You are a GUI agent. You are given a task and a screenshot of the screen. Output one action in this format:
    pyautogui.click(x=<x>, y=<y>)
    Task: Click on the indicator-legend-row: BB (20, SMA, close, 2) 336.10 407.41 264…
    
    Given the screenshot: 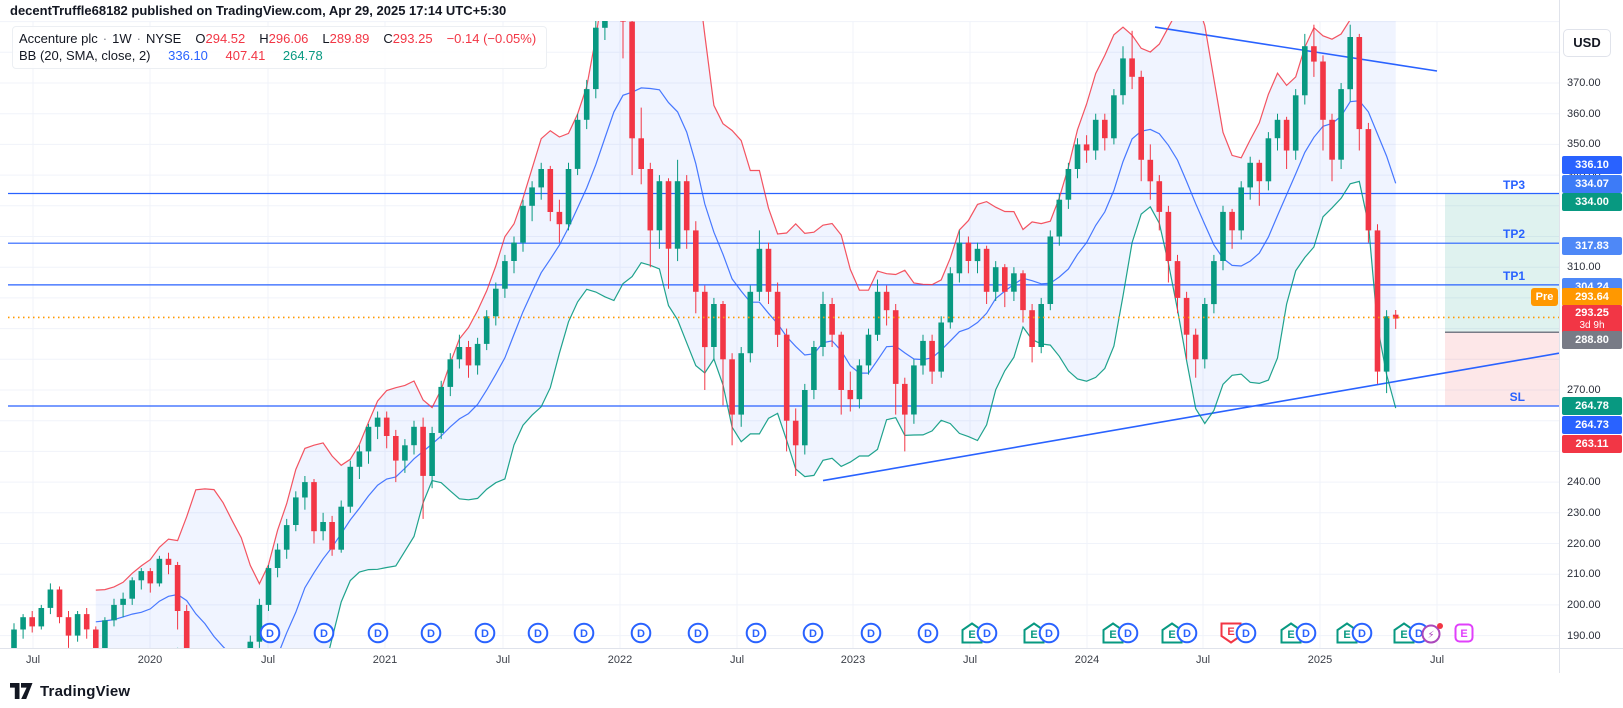 What is the action you would take?
    pyautogui.click(x=277, y=55)
    